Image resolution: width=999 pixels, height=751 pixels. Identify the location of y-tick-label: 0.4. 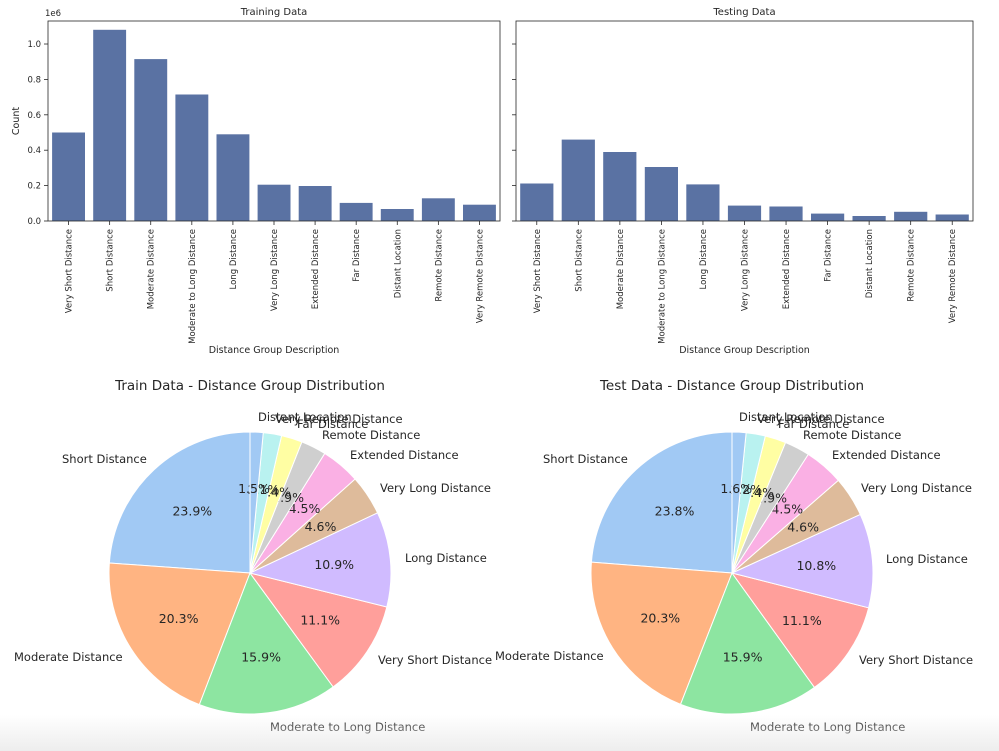
(34, 151).